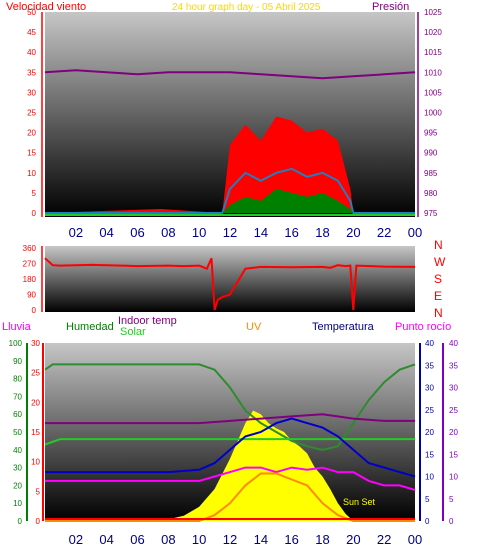 The height and width of the screenshot is (554, 499). Describe the element at coordinates (229, 442) in the screenshot. I see `solar-line` at that location.